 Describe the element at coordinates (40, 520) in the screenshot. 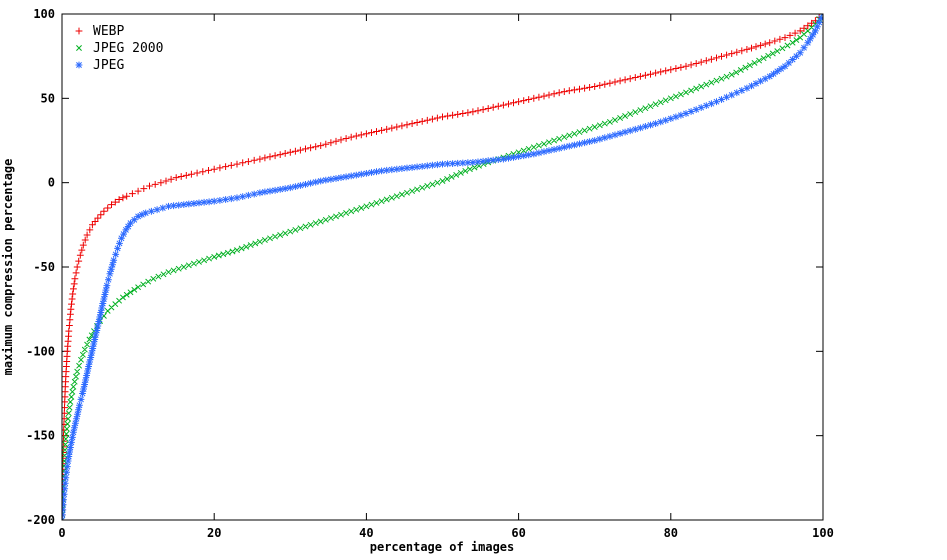

I see `y-tick-label: -200` at that location.